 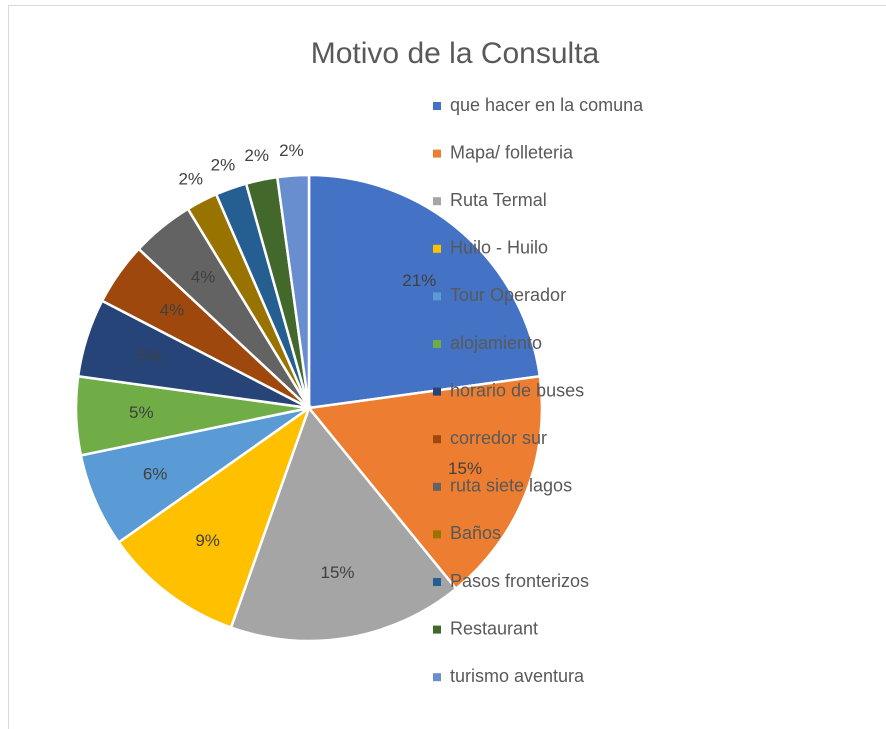 What do you see at coordinates (498, 200) in the screenshot?
I see `legend-label: Ruta Termal` at bounding box center [498, 200].